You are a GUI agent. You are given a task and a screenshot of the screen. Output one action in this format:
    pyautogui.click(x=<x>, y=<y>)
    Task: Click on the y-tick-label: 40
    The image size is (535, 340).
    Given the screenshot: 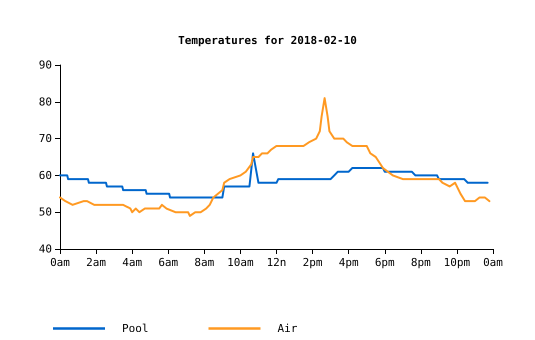 What is the action you would take?
    pyautogui.click(x=45, y=249)
    